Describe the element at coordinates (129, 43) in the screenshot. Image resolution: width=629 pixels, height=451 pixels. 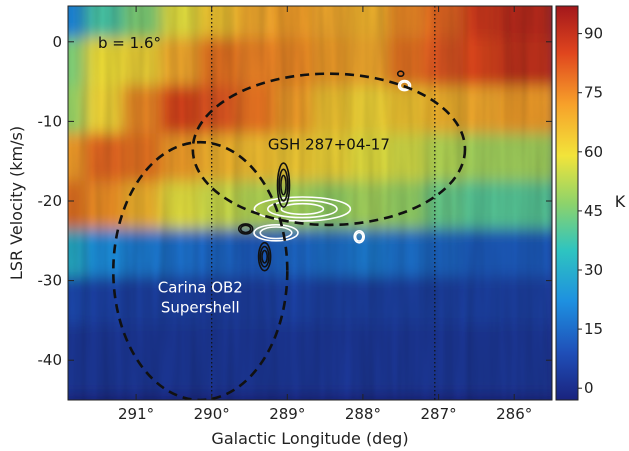
I see `panel-label: b = 1.6°` at that location.